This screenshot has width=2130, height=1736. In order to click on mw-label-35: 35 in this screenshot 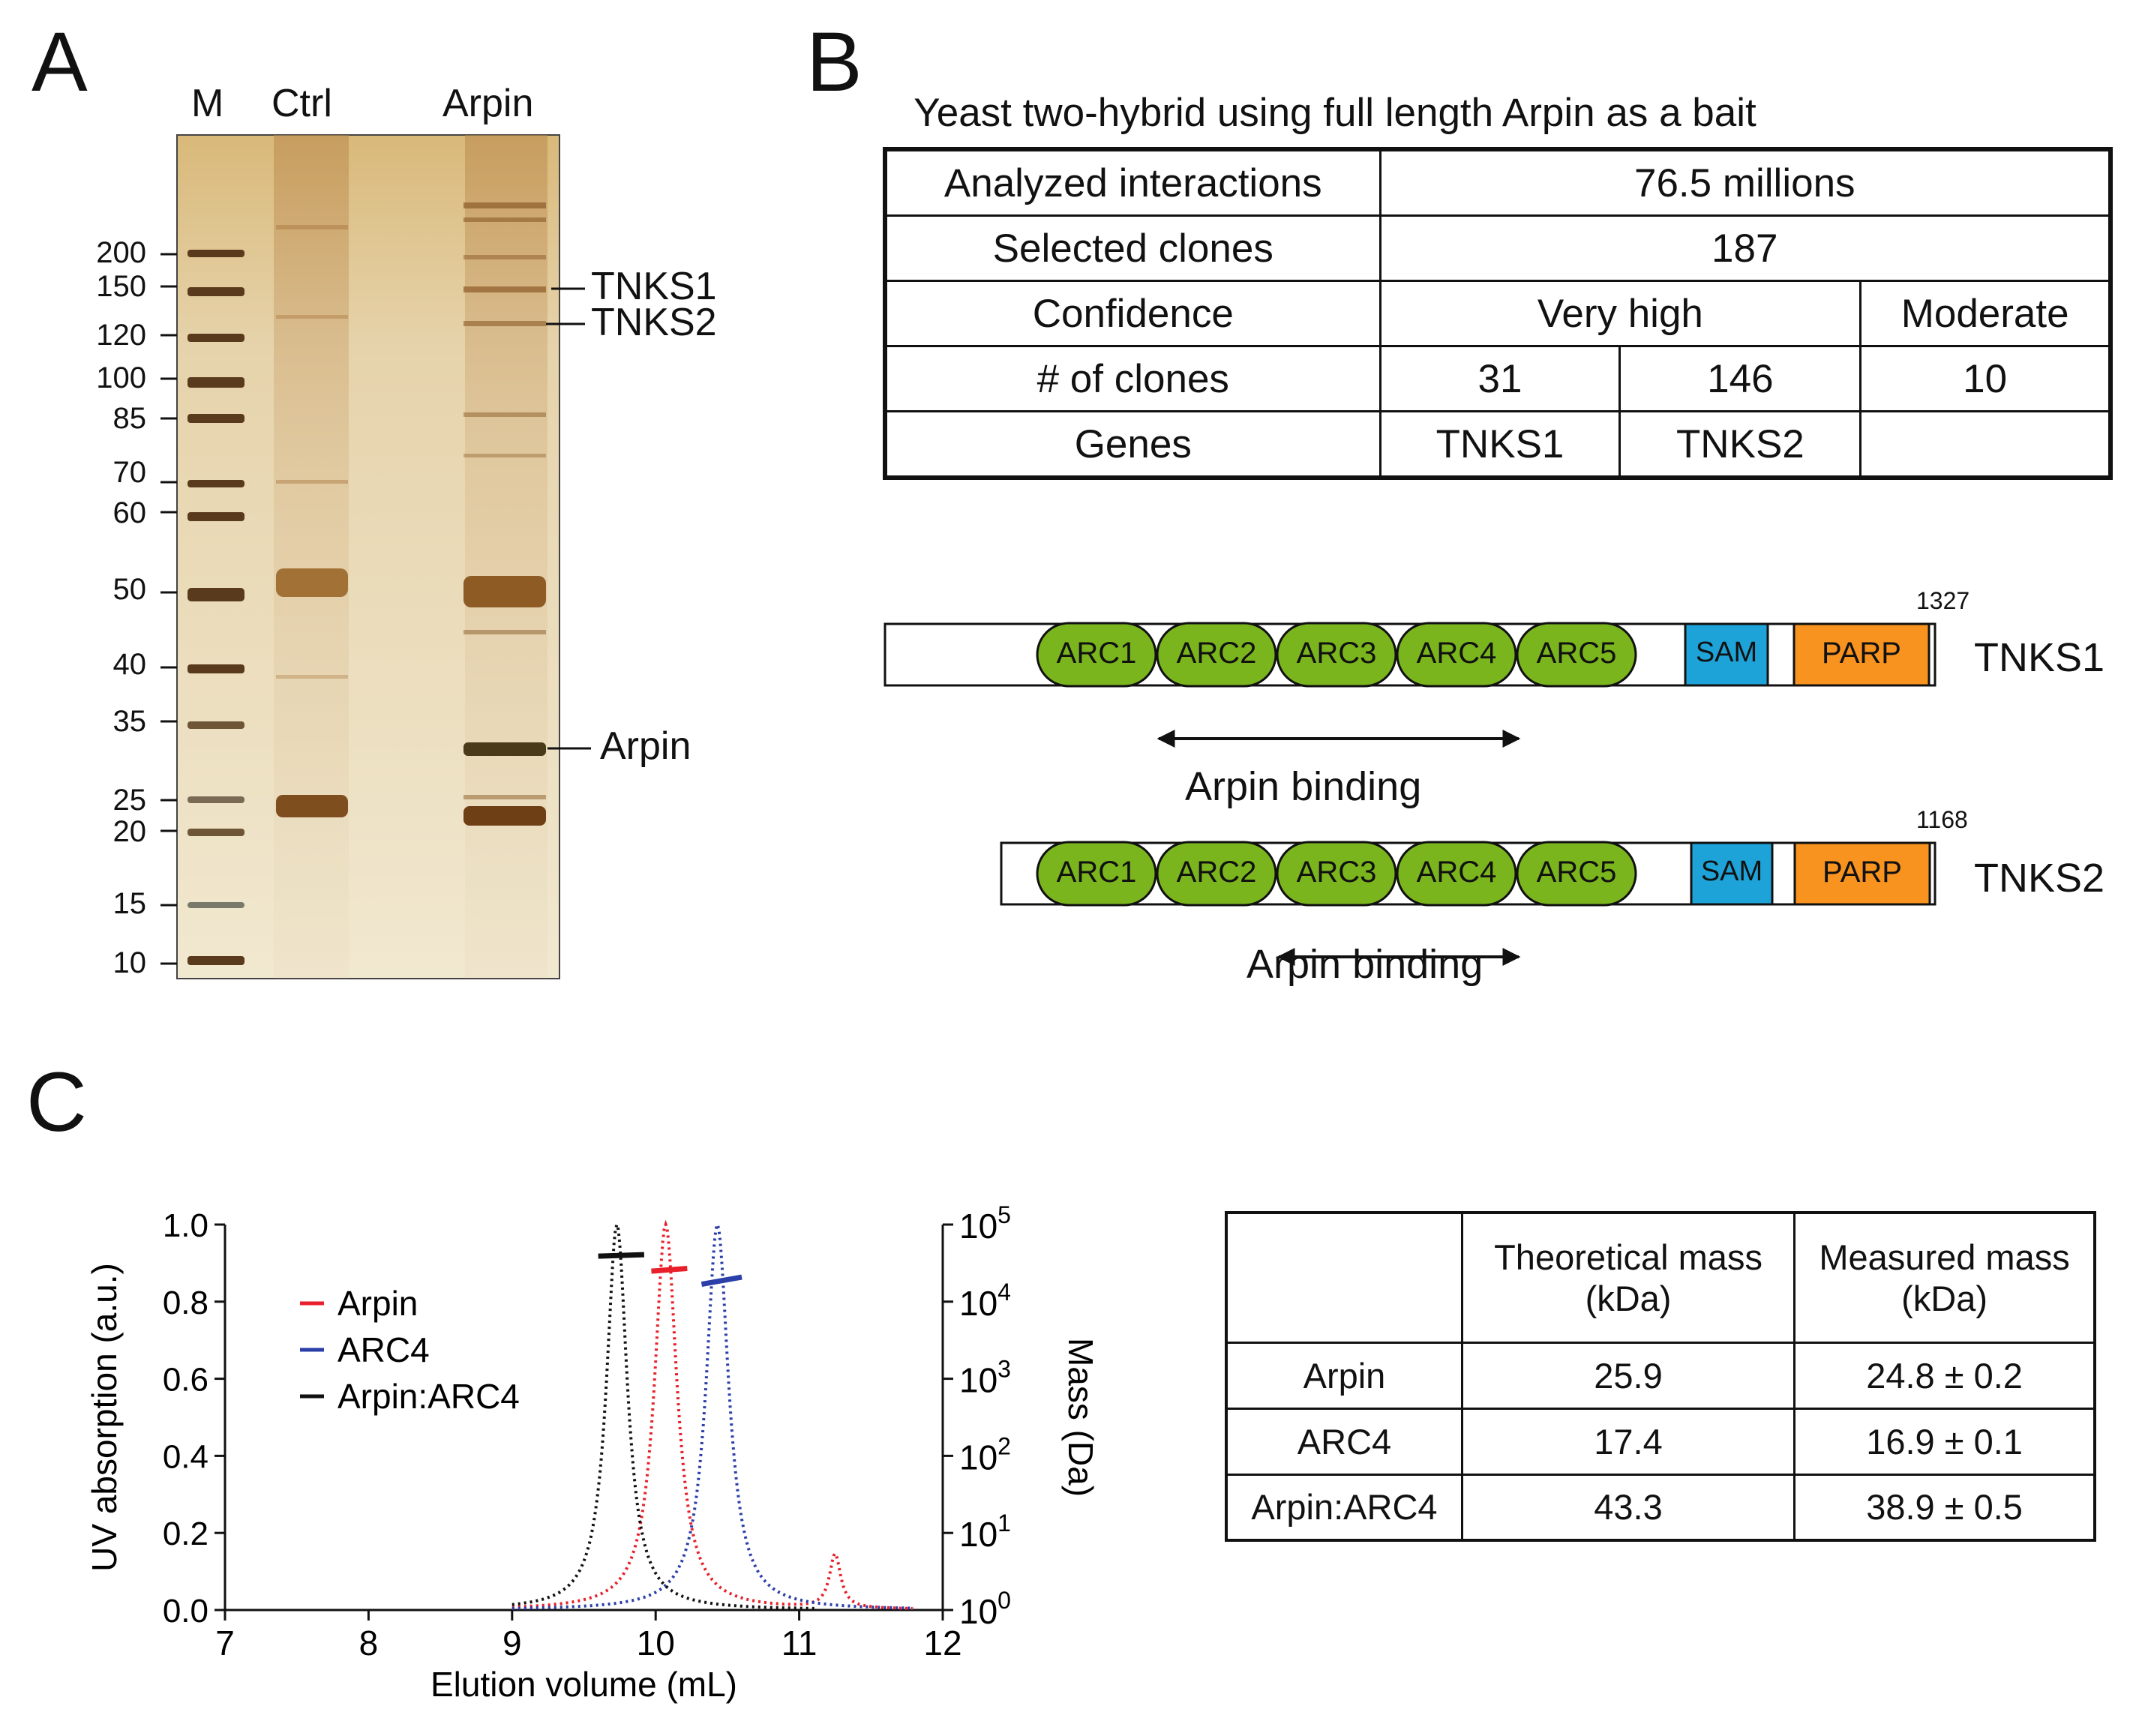, I will do `click(129, 721)`.